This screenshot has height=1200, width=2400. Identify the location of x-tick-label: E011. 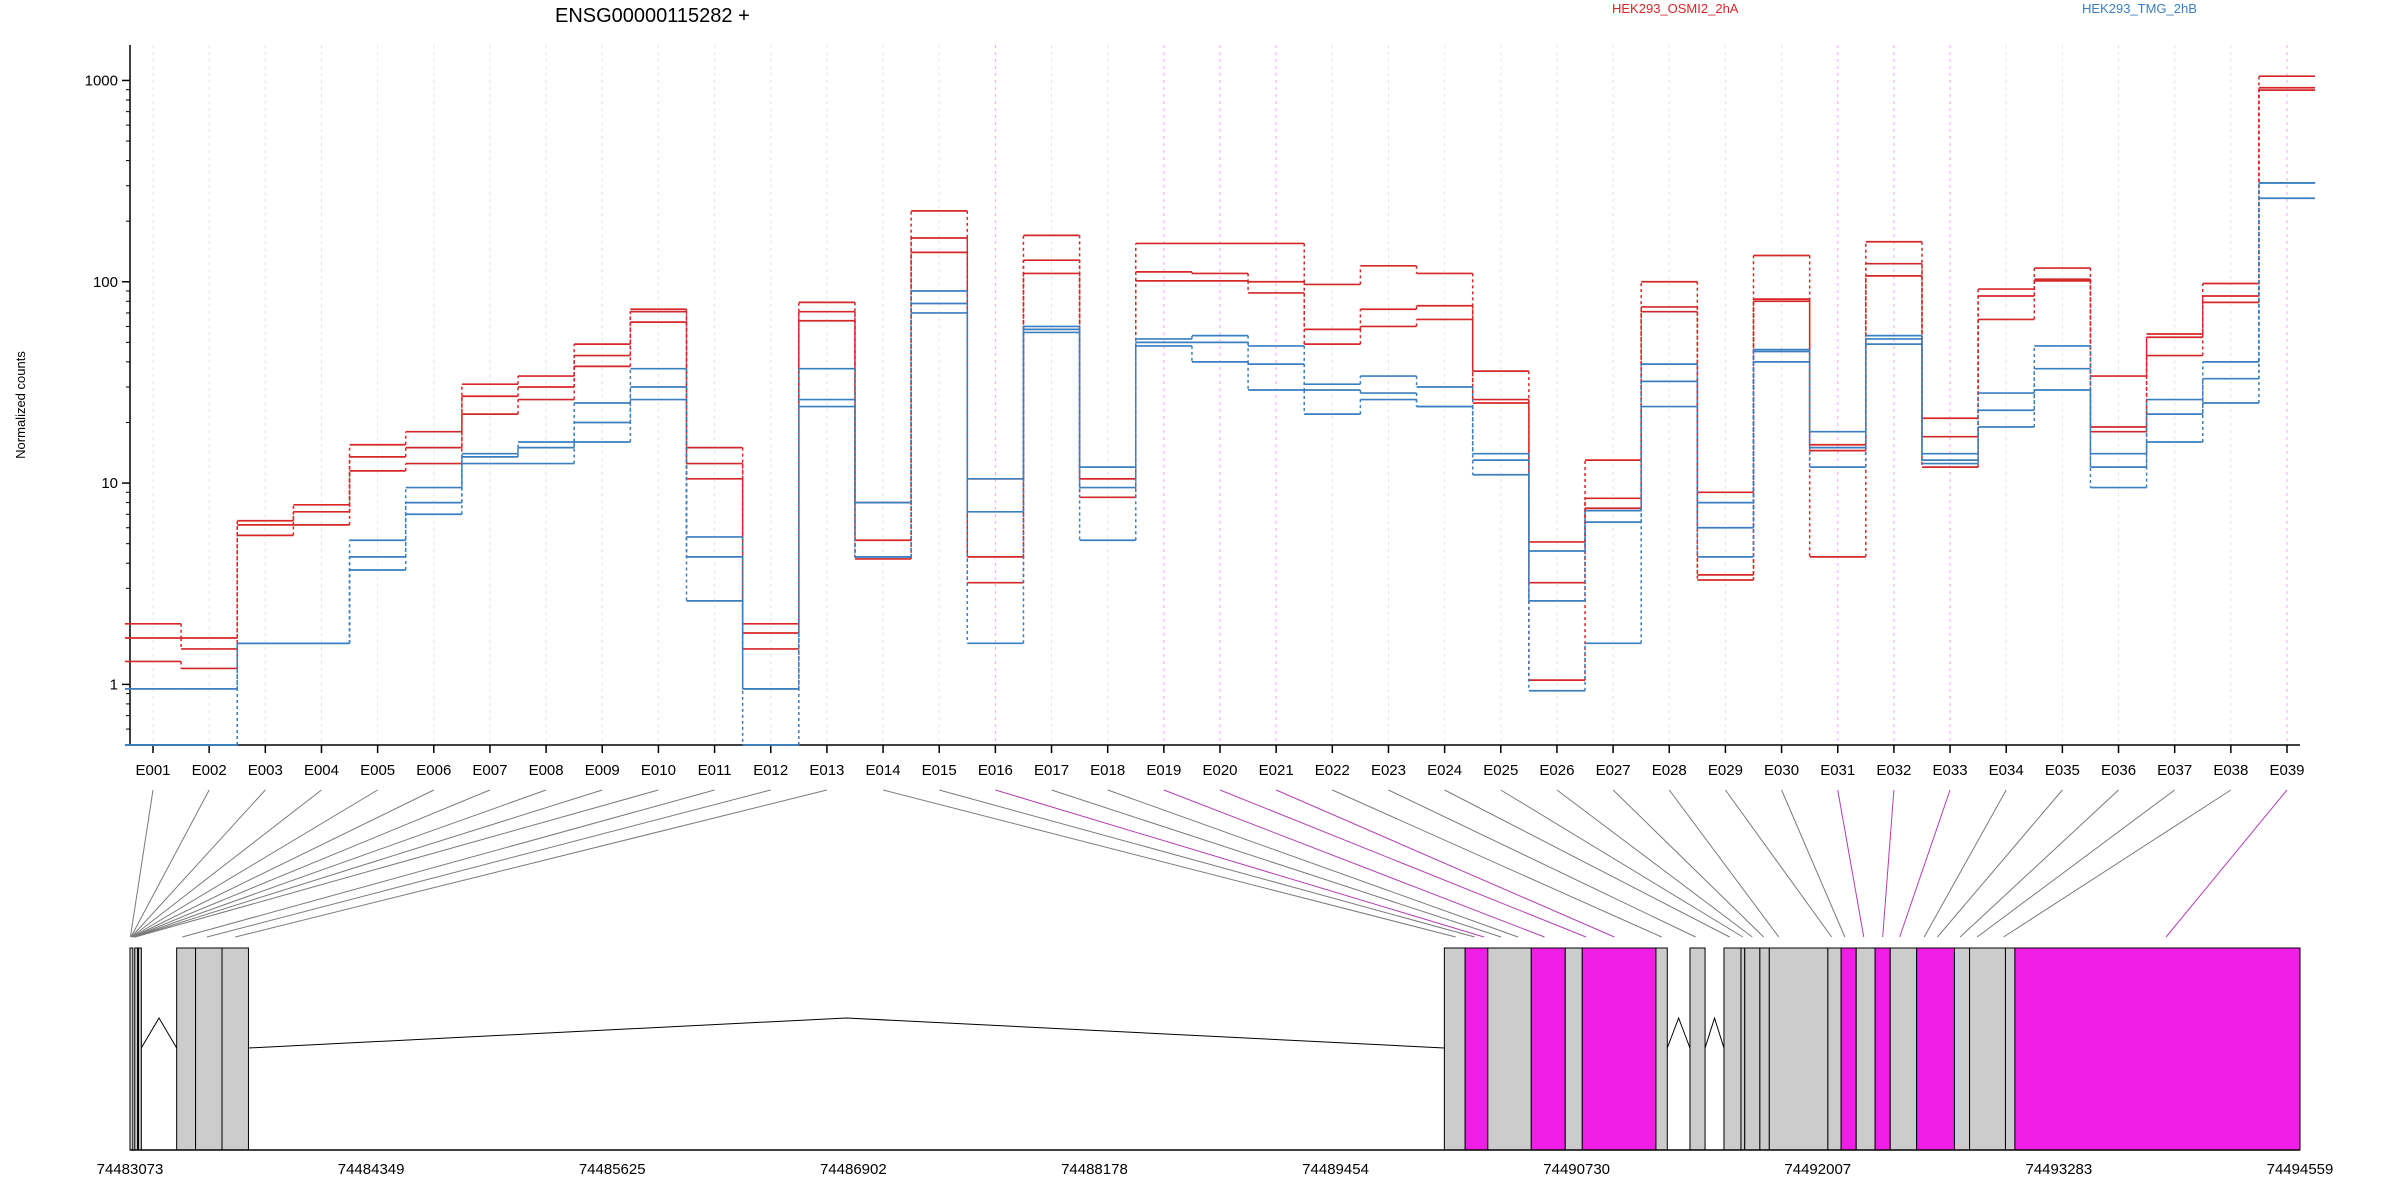
(715, 770).